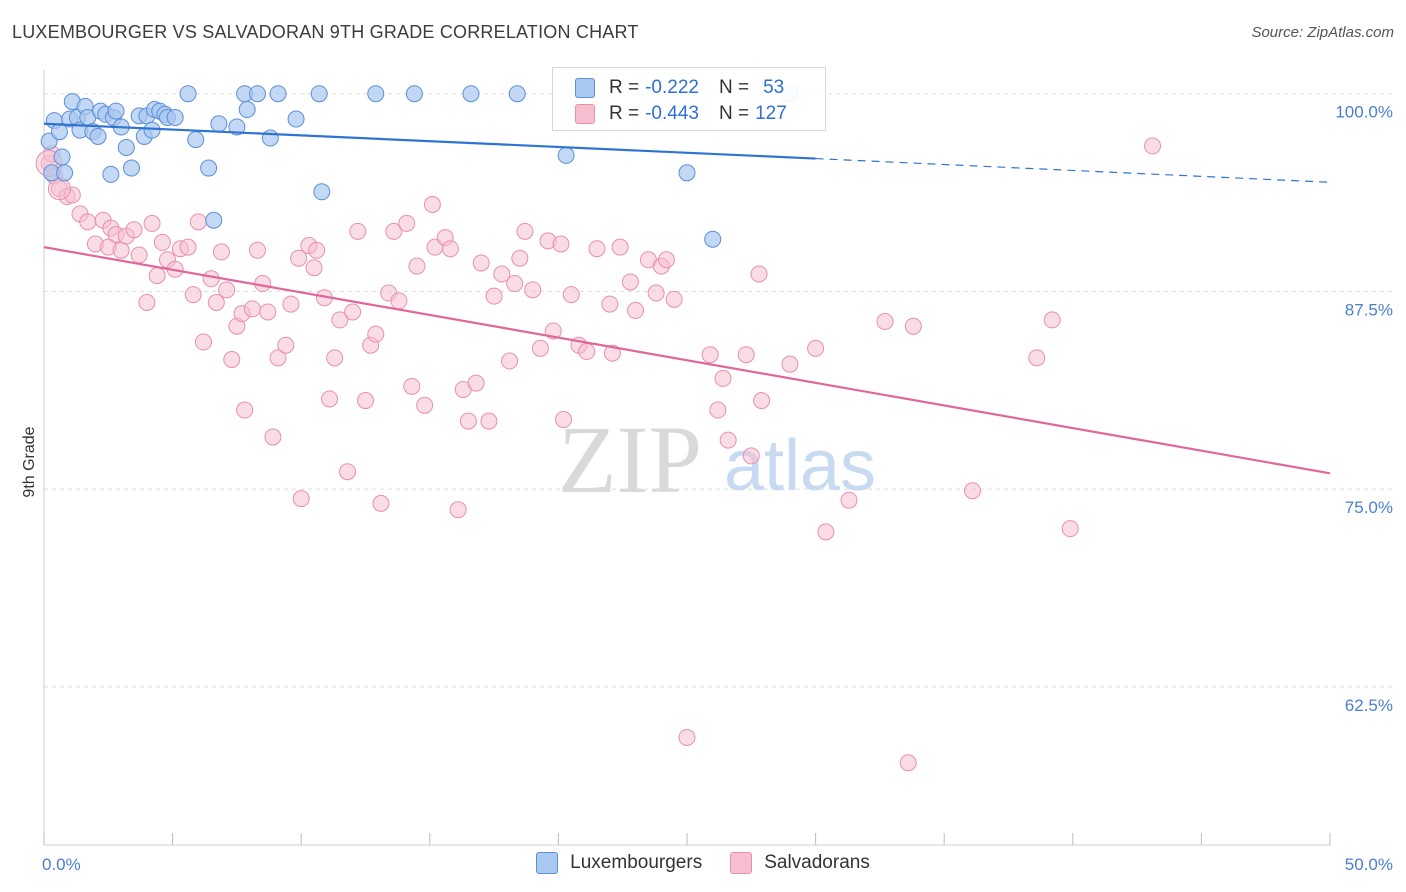 Image resolution: width=1406 pixels, height=892 pixels. I want to click on legend-n-value: 53, so click(774, 87).